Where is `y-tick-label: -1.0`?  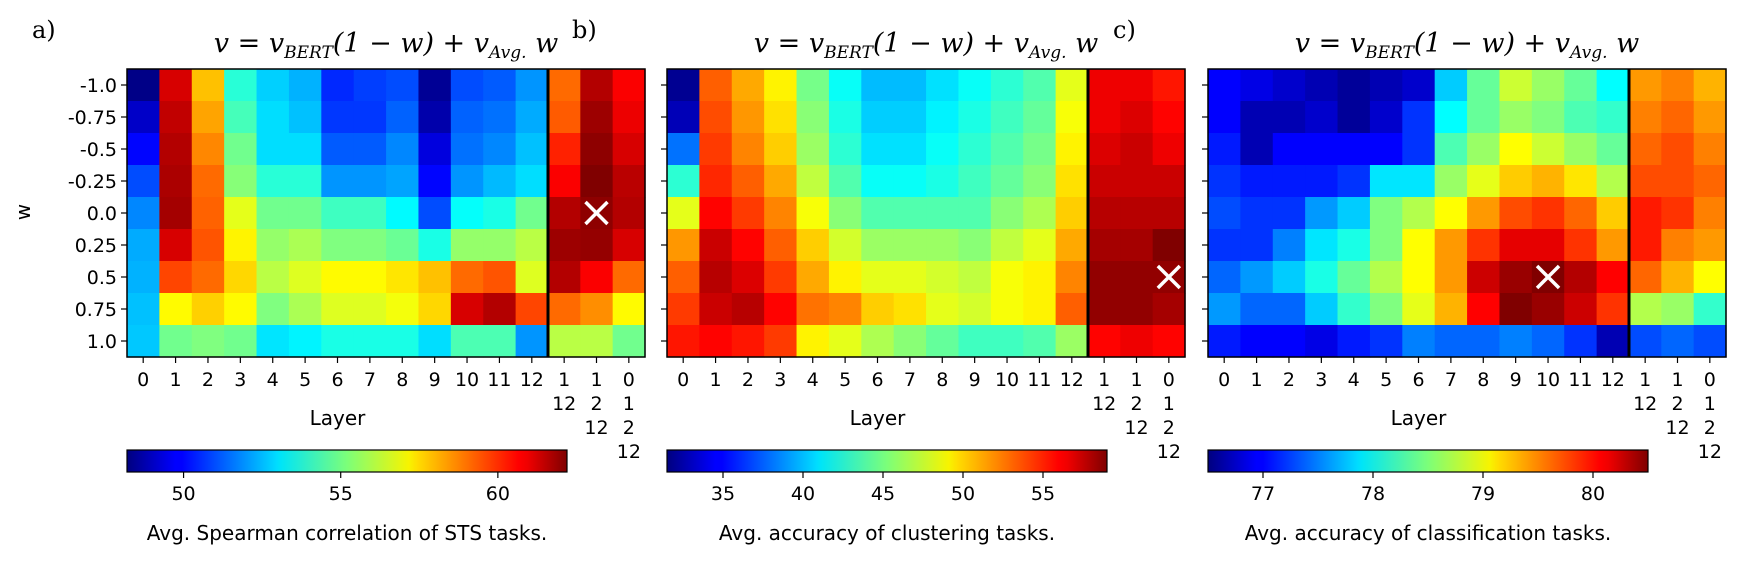 y-tick-label: -1.0 is located at coordinates (98, 86).